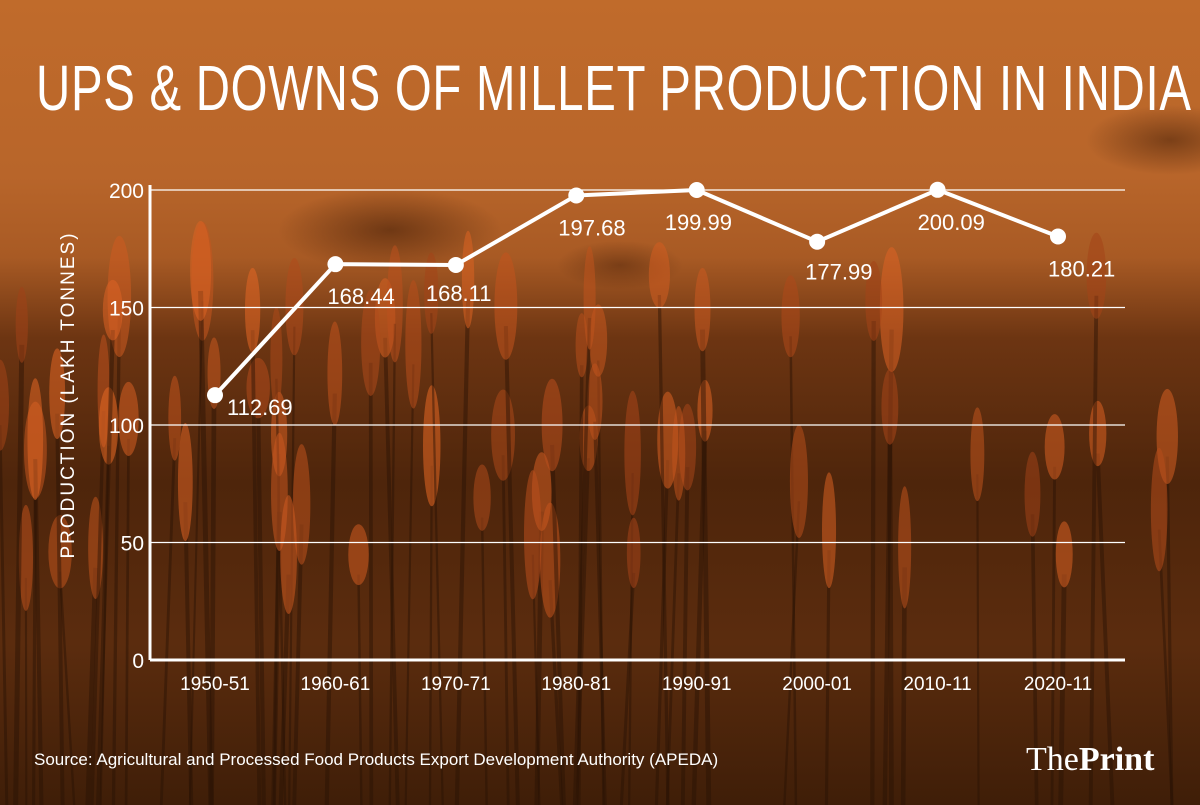 The width and height of the screenshot is (1200, 805). Describe the element at coordinates (1116, 759) in the screenshot. I see `logo-part-print: Print` at that location.